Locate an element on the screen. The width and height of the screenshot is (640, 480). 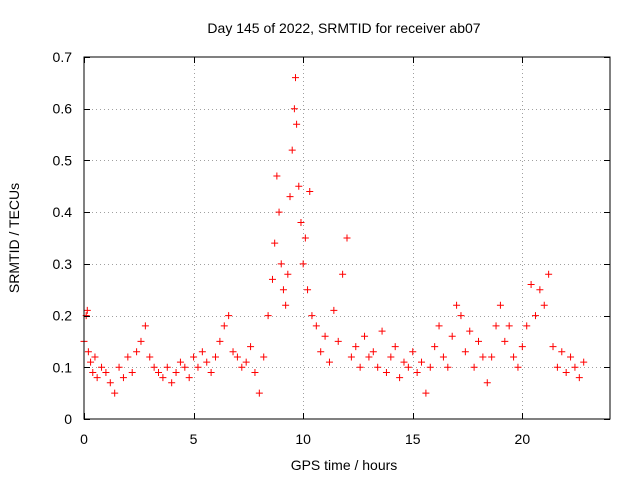
y-tick-label: 0 is located at coordinates (68, 419).